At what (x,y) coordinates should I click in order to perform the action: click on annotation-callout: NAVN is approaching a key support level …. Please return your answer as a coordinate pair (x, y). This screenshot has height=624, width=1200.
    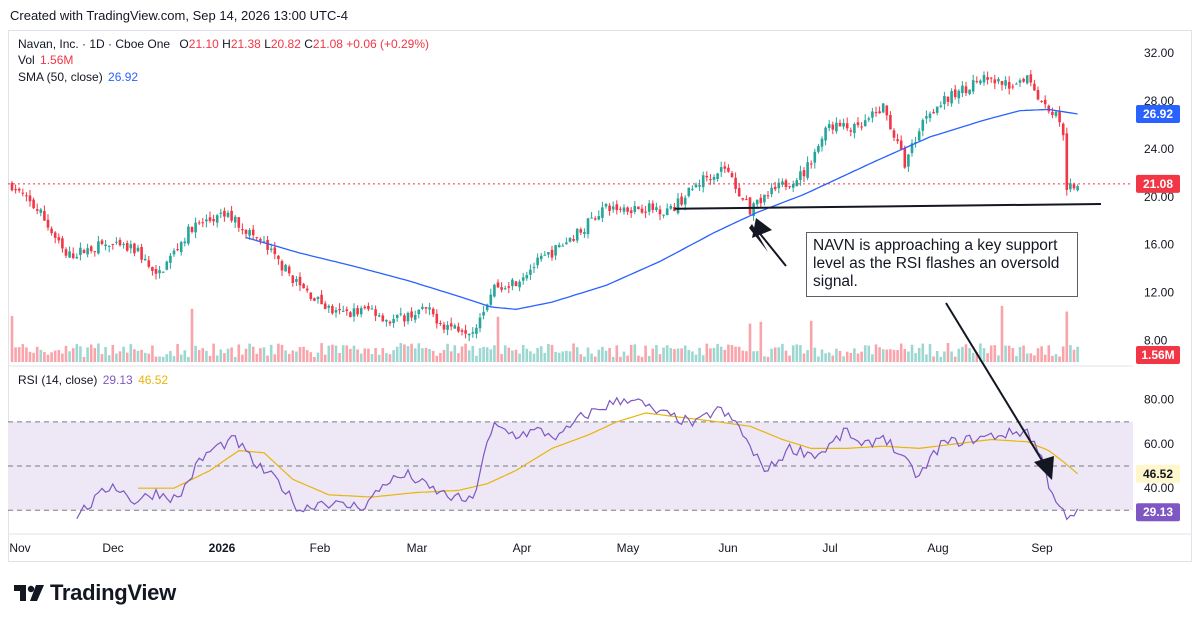
    Looking at the image, I should click on (942, 264).